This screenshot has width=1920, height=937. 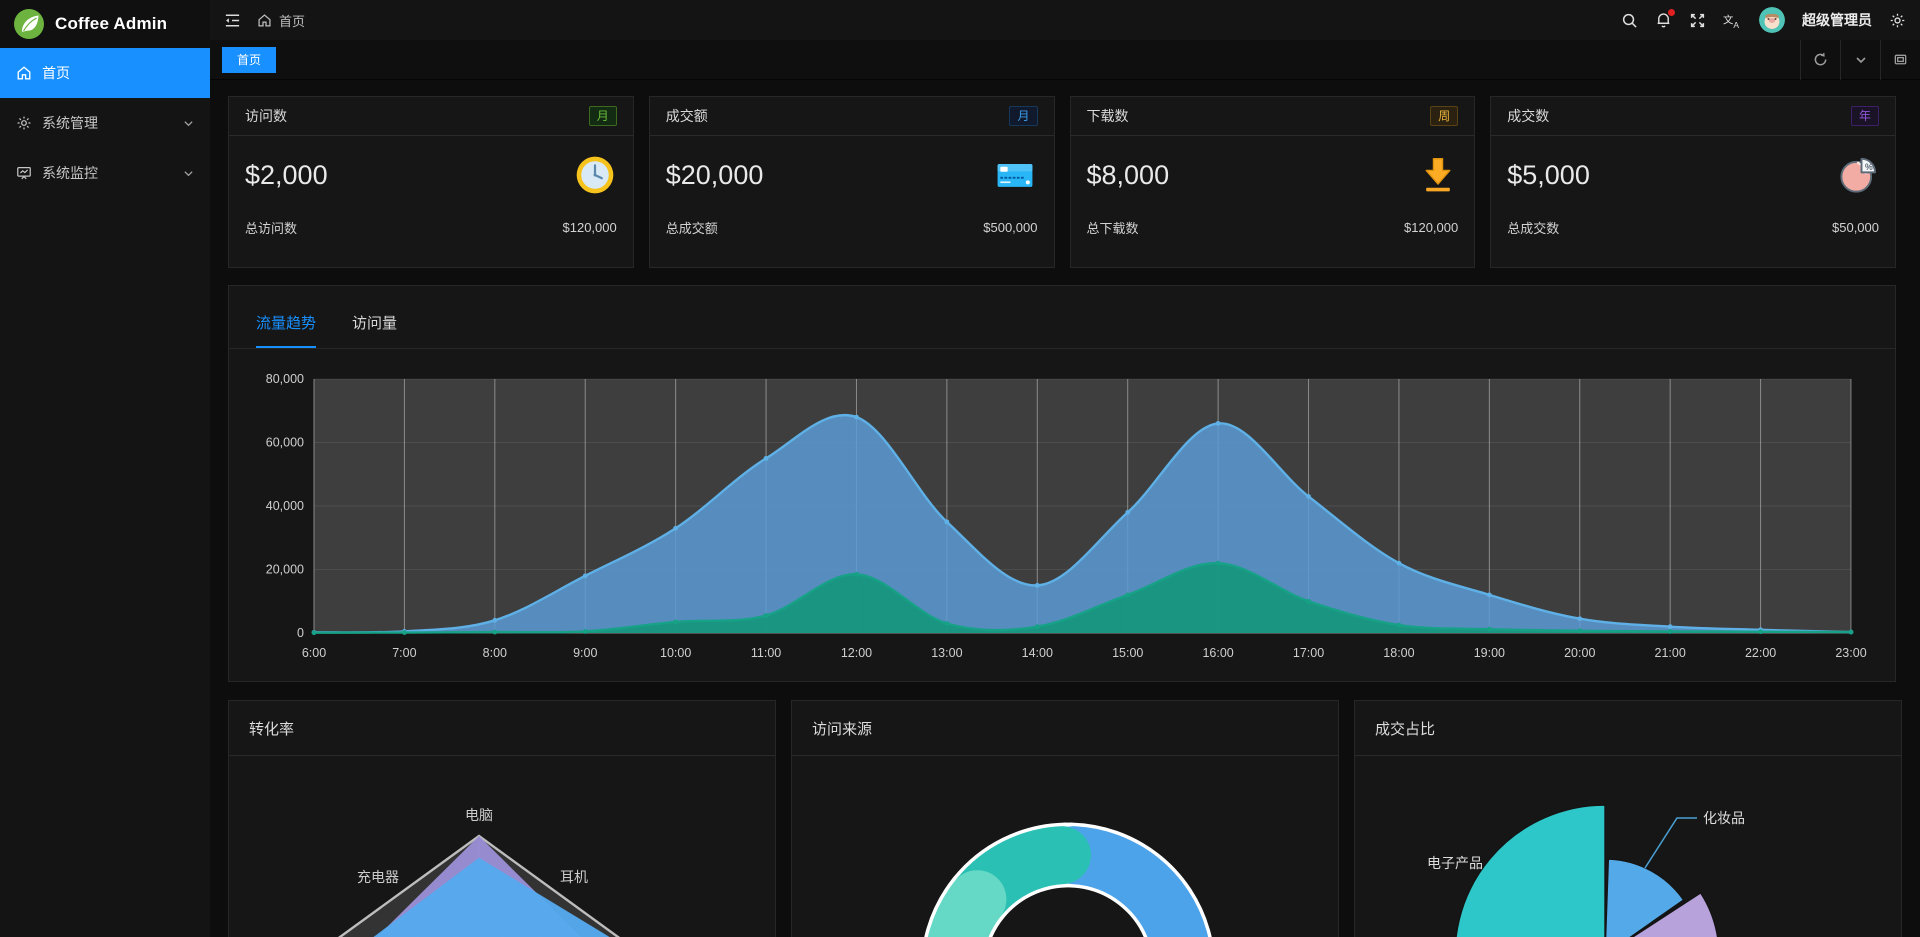 I want to click on card-title: 访问来源, so click(x=842, y=729).